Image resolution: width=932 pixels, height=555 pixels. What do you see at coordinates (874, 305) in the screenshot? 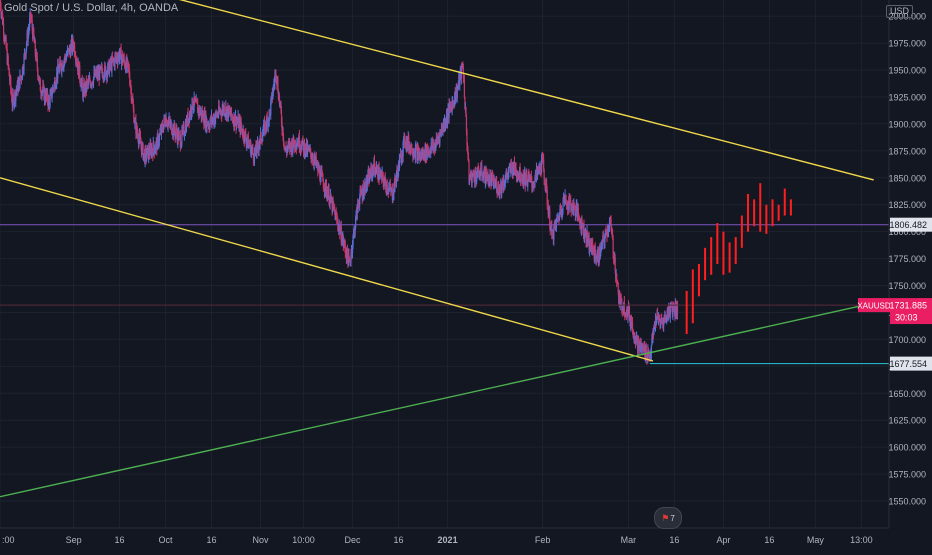
I see `symbol-badge` at bounding box center [874, 305].